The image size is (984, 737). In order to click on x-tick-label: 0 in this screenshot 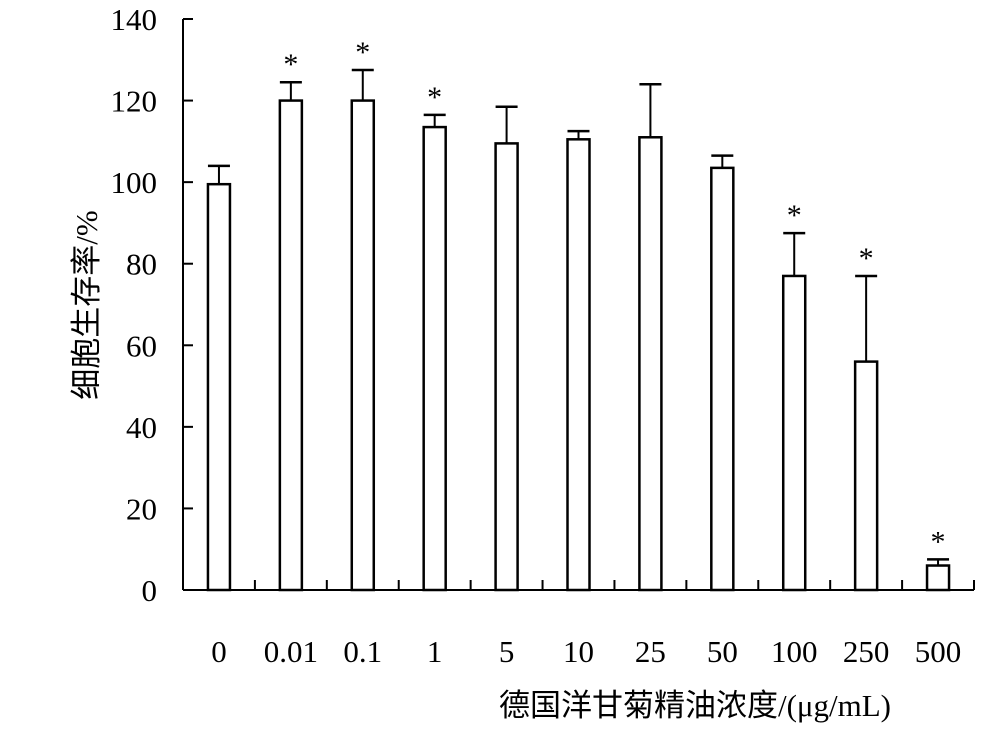, I will do `click(219, 651)`.